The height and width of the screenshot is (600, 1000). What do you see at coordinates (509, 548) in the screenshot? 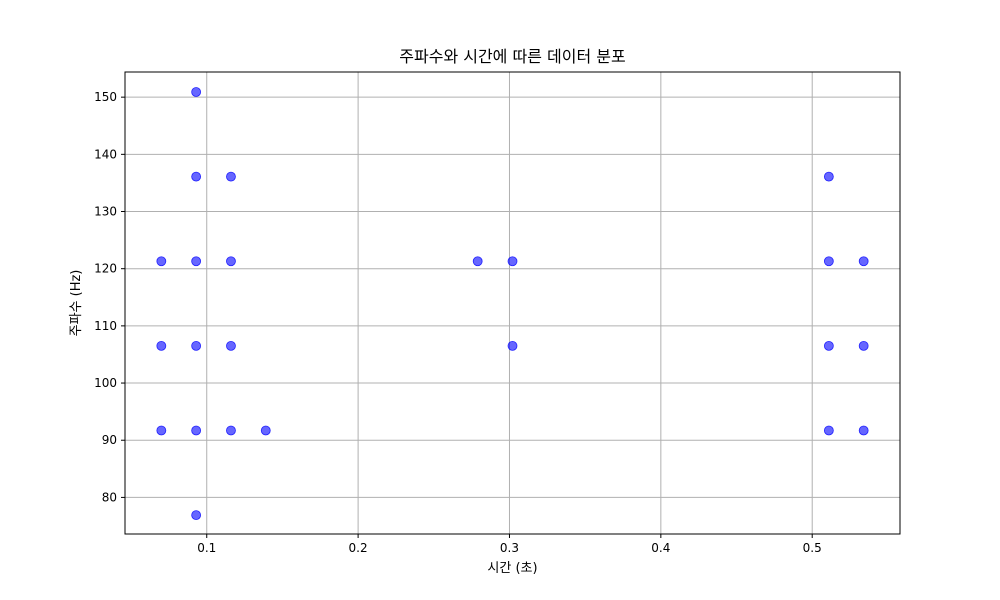
I see `x-tick-label: 0.3` at bounding box center [509, 548].